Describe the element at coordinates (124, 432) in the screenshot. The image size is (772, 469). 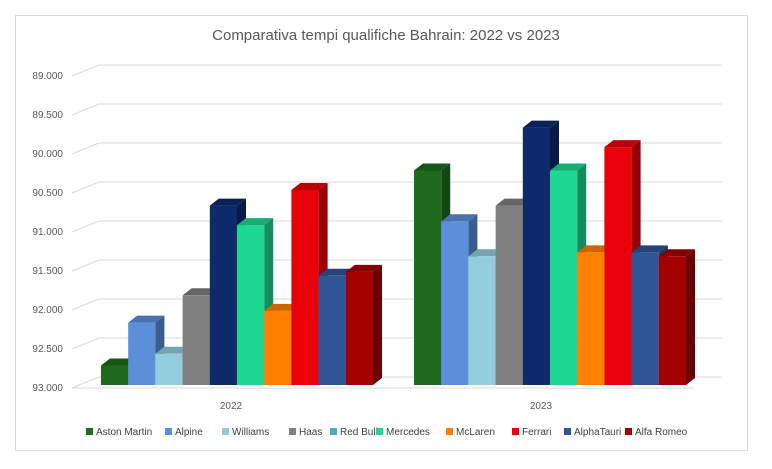
I see `legend-label: Aston Martin` at that location.